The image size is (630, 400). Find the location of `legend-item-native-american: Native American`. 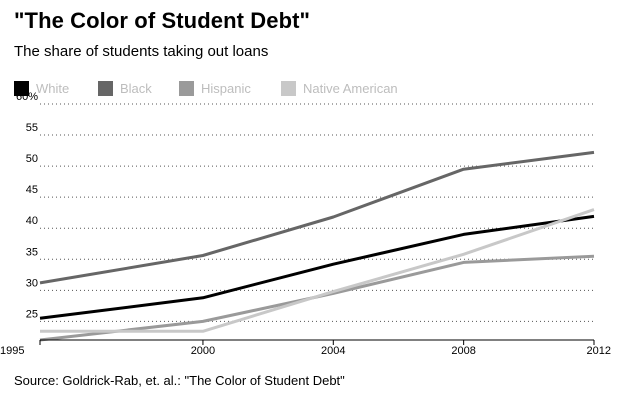

legend-item-native-american: Native American is located at coordinates (339, 88).